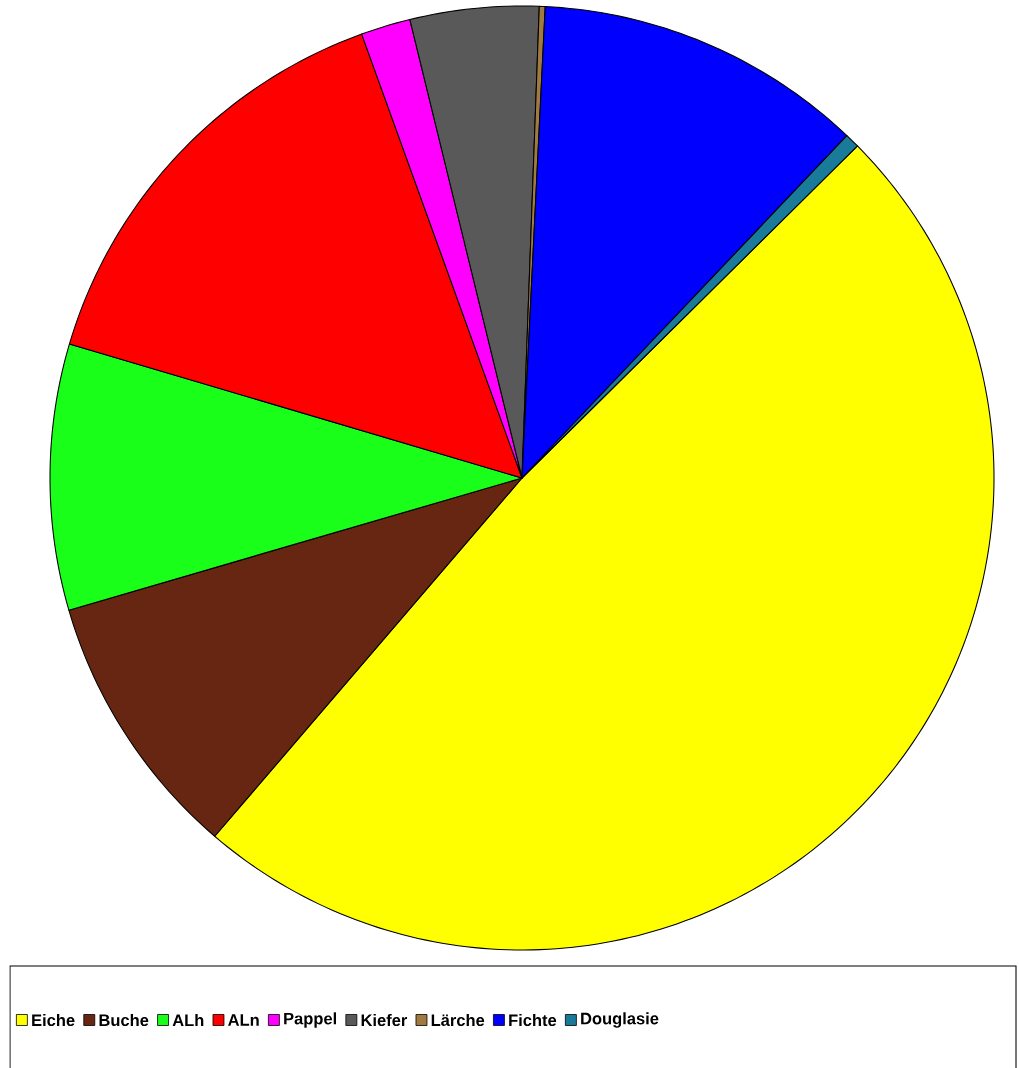 This screenshot has height=1068, width=1019. I want to click on legend-label: Fichte, so click(533, 1020).